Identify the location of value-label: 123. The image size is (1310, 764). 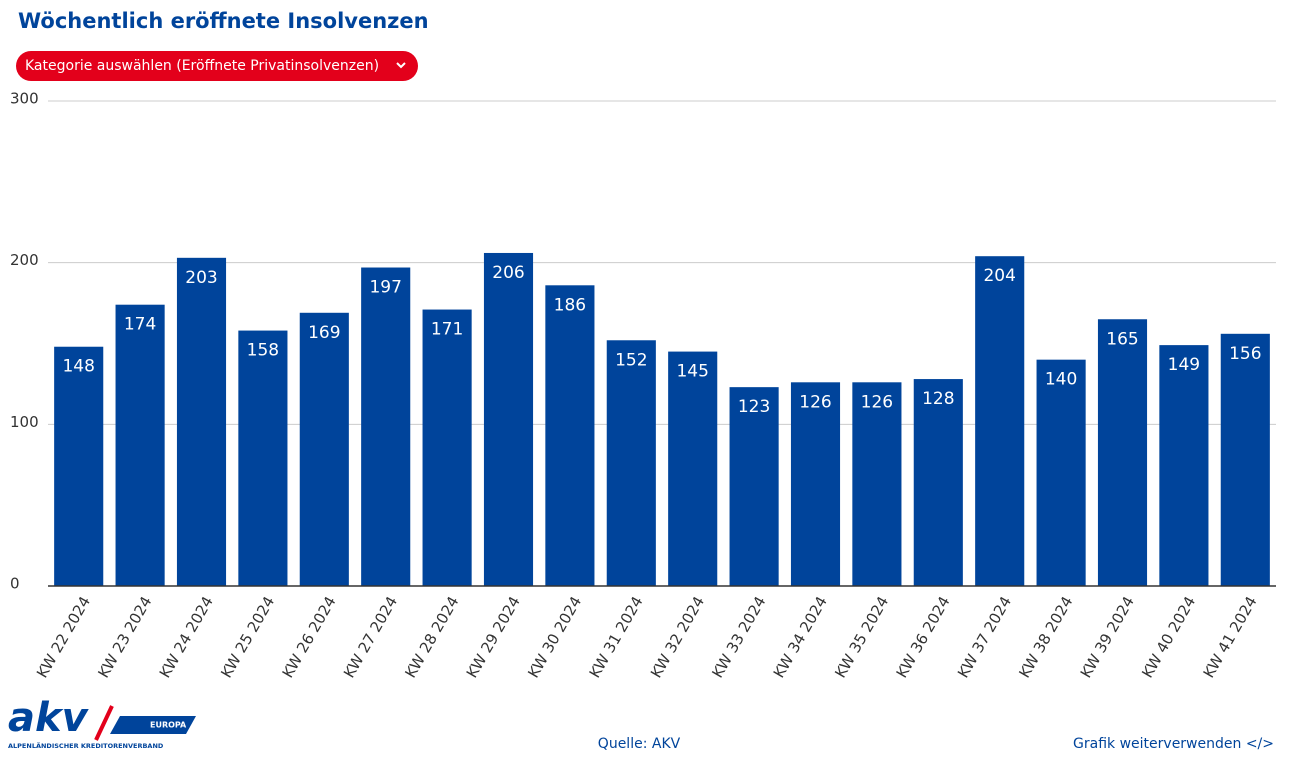
(754, 407).